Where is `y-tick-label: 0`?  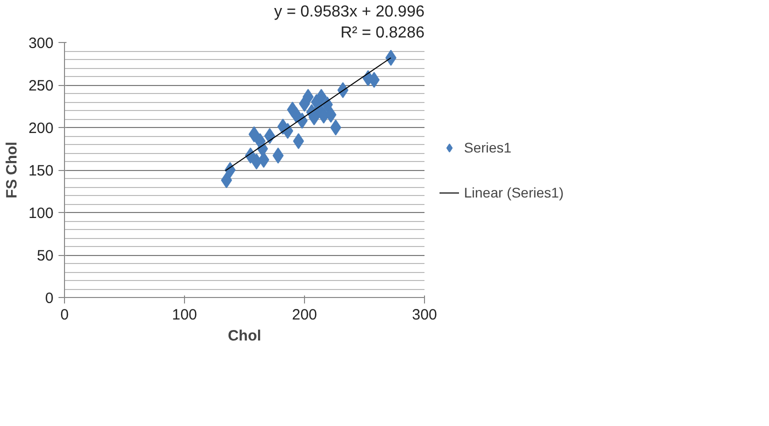 y-tick-label: 0 is located at coordinates (49, 298).